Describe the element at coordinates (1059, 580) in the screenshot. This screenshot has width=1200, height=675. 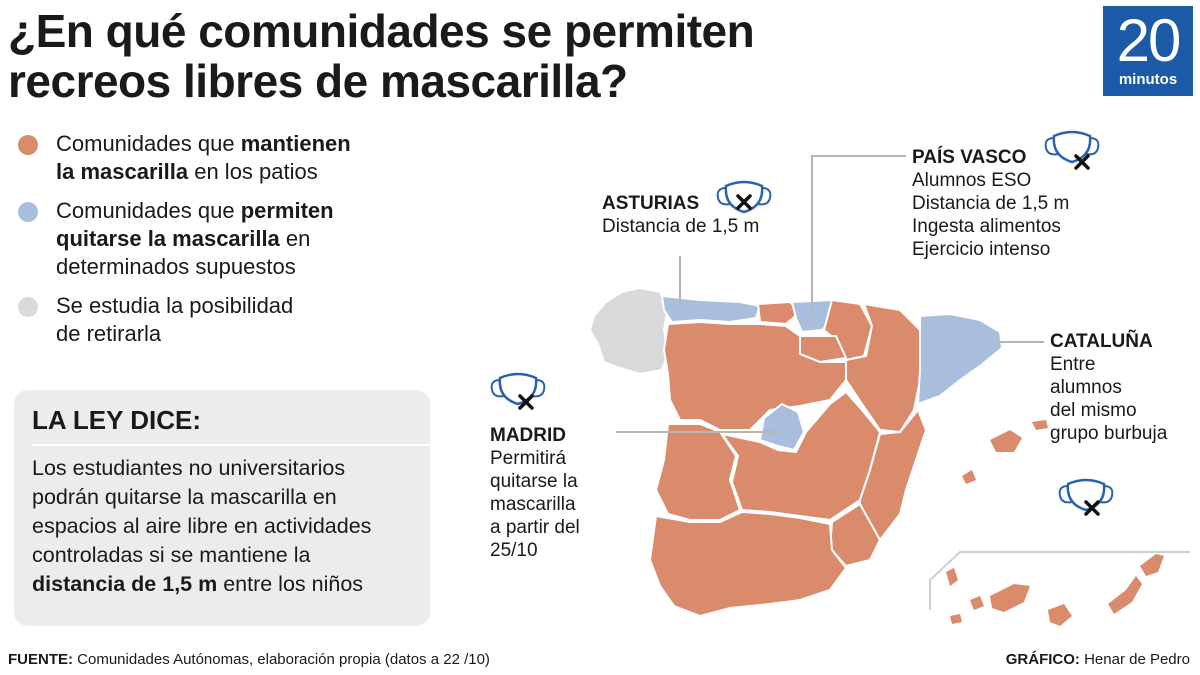
I see `canarias-inset-border` at that location.